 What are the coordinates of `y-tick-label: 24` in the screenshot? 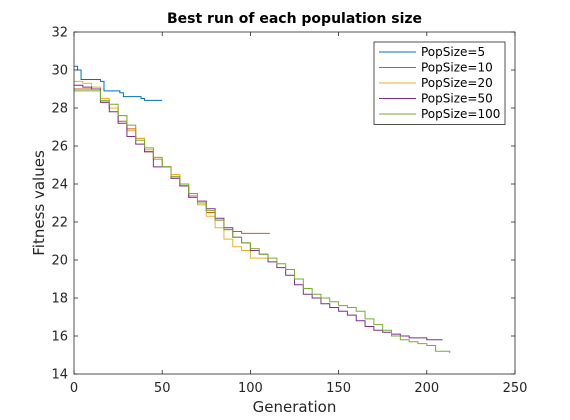 It's located at (59, 185).